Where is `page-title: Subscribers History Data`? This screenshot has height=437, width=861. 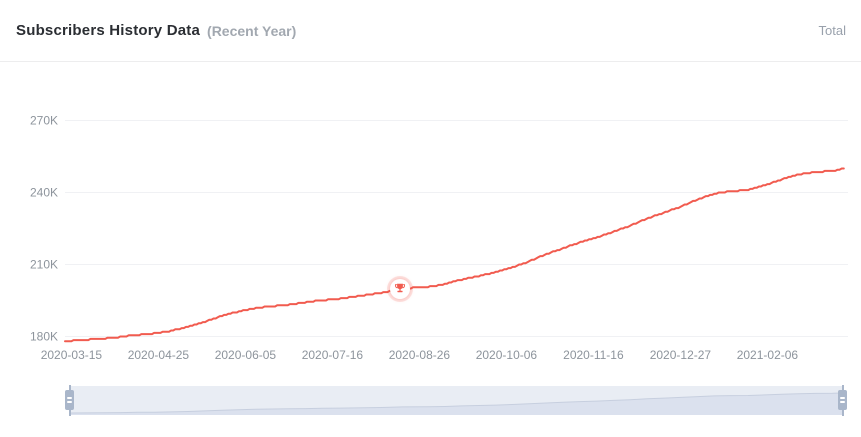
page-title: Subscribers History Data is located at coordinates (108, 30).